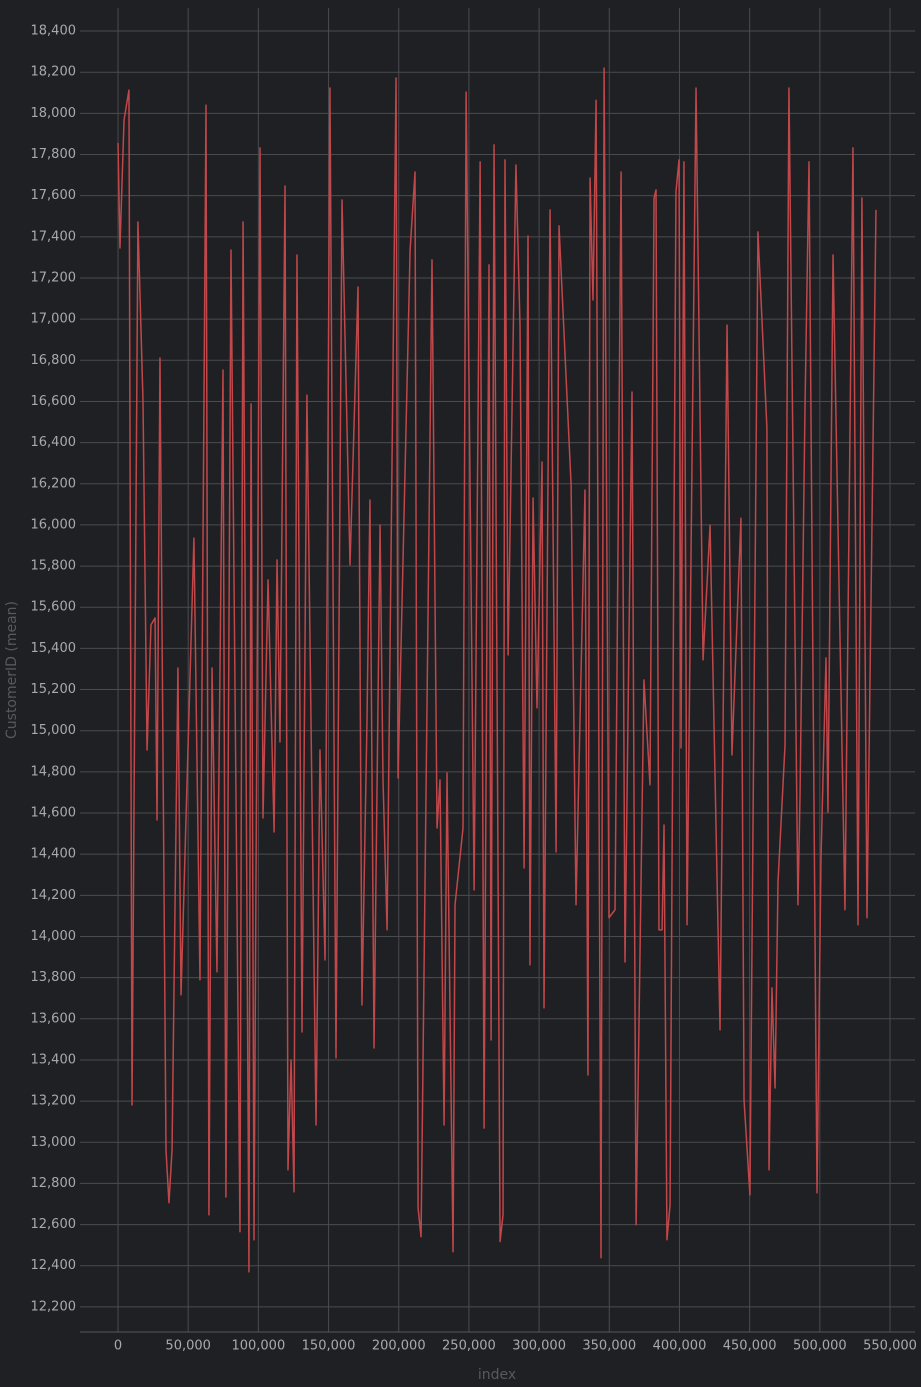  I want to click on y-tick-label: 16,000, so click(54, 524).